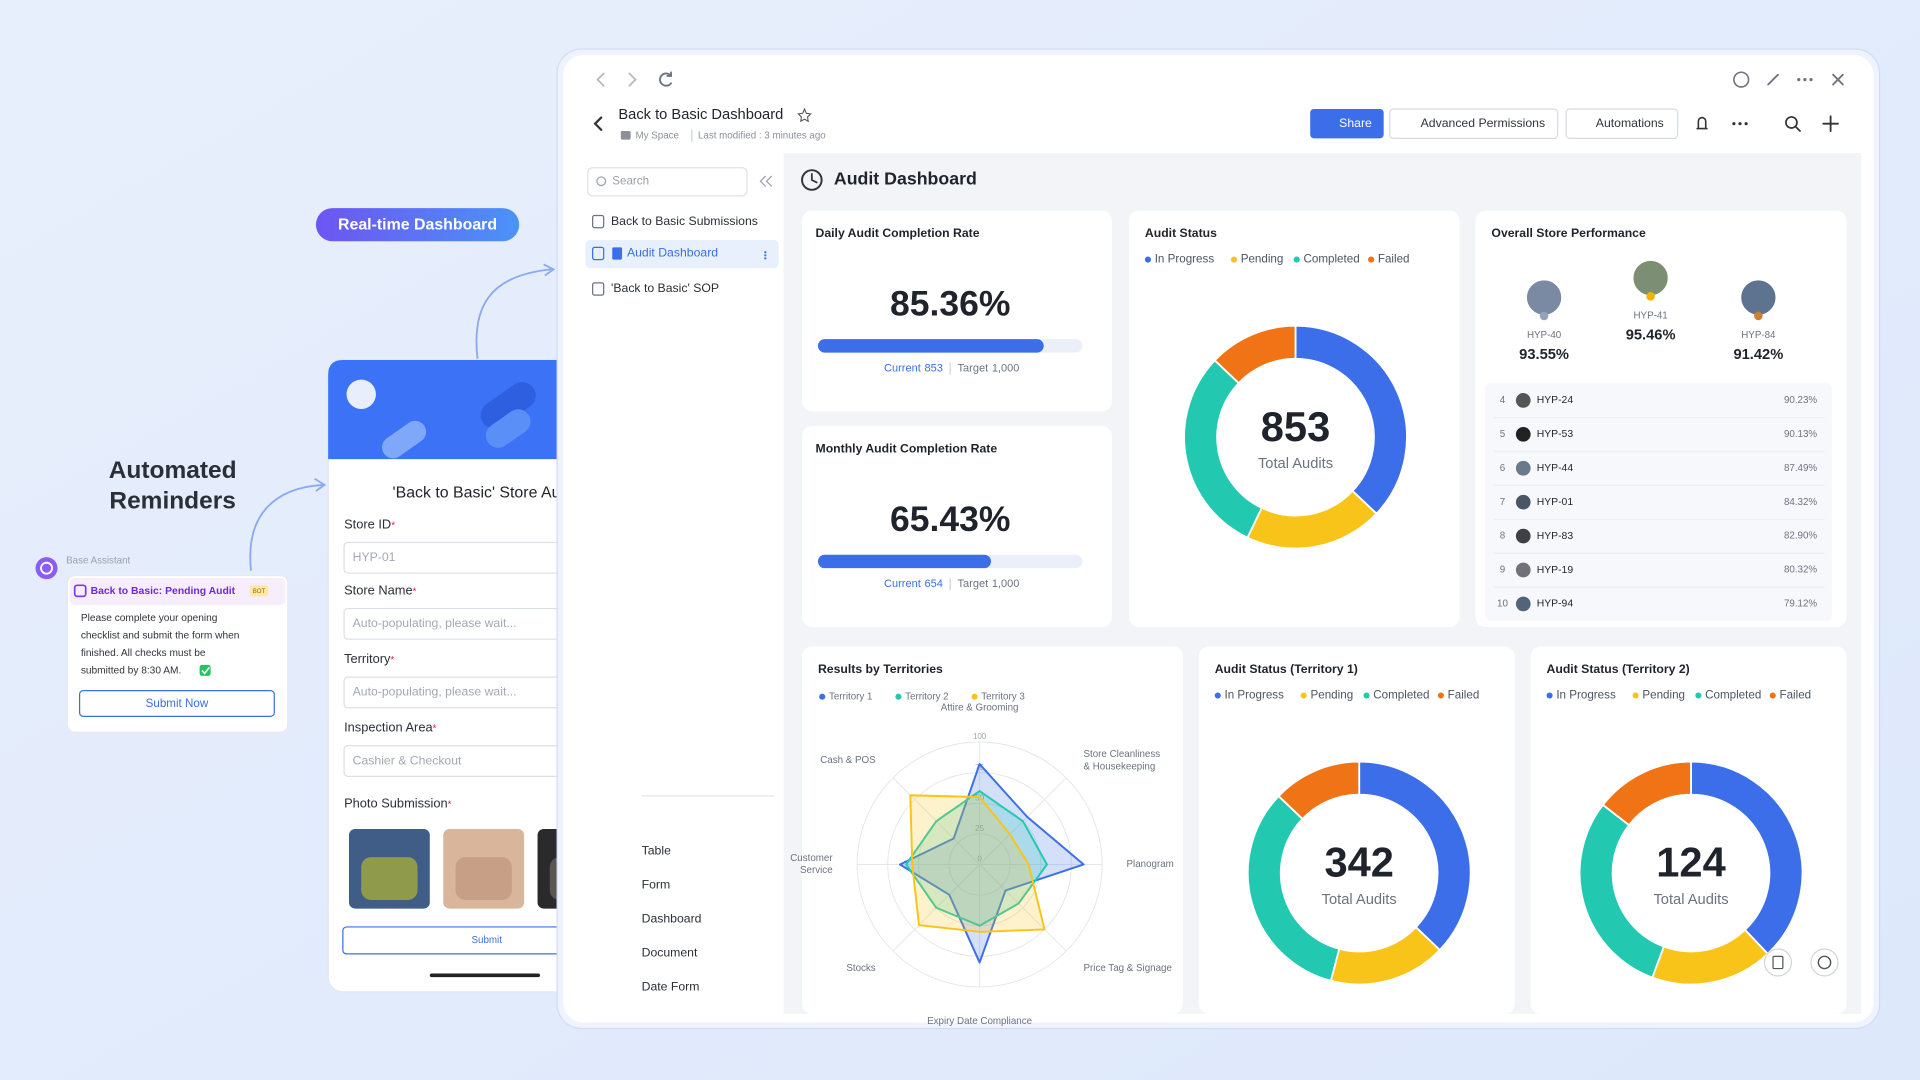 The height and width of the screenshot is (1080, 1920). What do you see at coordinates (1795, 695) in the screenshot?
I see `legend-label: Failed` at bounding box center [1795, 695].